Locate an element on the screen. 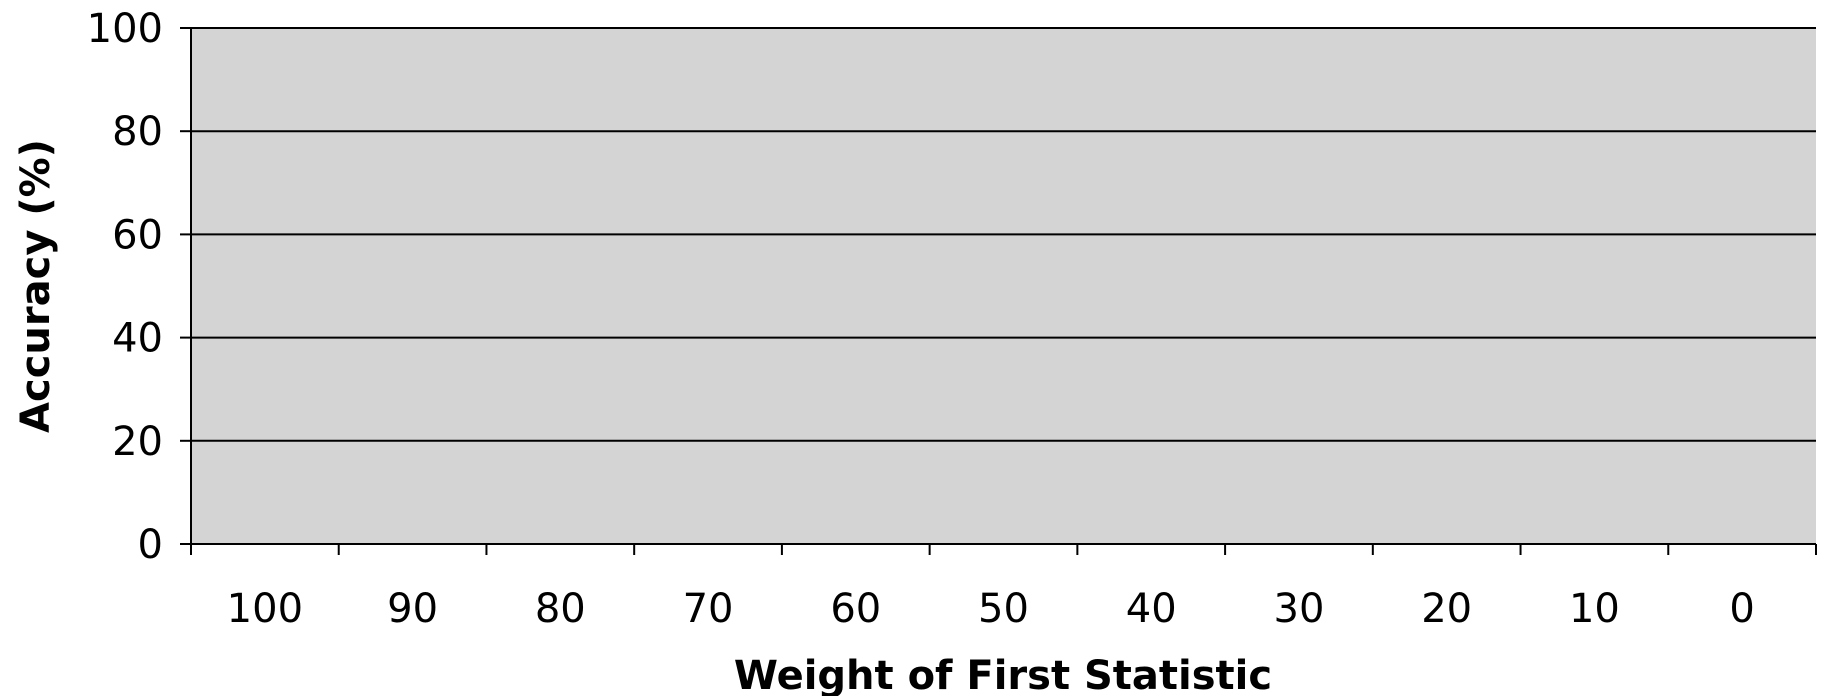  y-tick-label: 60 is located at coordinates (137, 235).